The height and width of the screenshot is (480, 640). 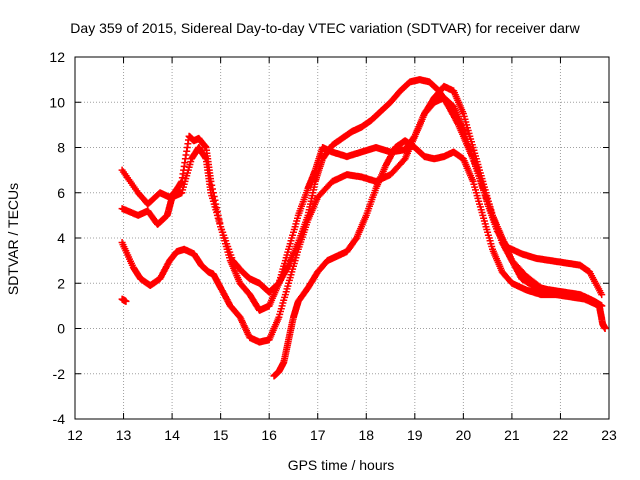 I want to click on x-tick-label: 22, so click(x=561, y=435).